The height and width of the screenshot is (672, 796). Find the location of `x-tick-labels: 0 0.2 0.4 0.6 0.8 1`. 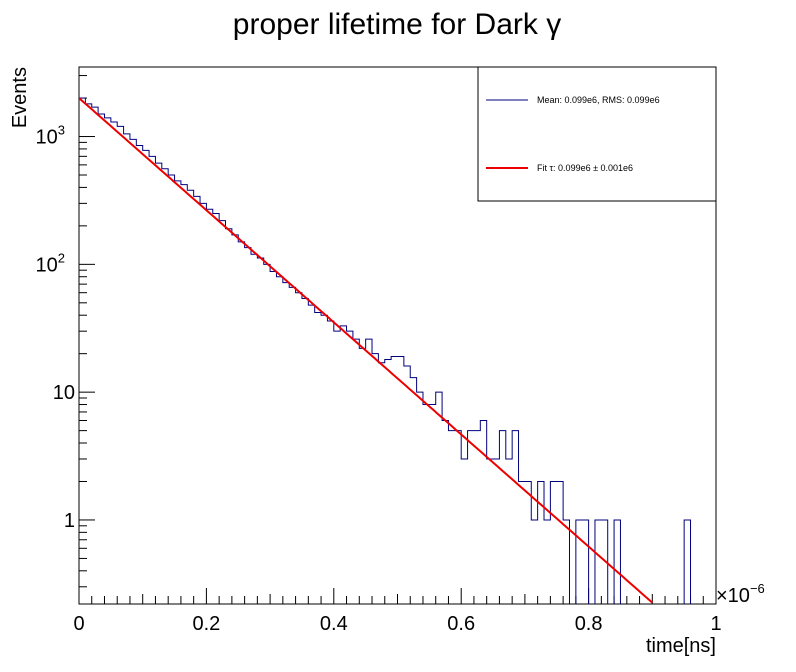

x-tick-labels: 0 0.2 0.4 0.6 0.8 1 is located at coordinates (397, 624).